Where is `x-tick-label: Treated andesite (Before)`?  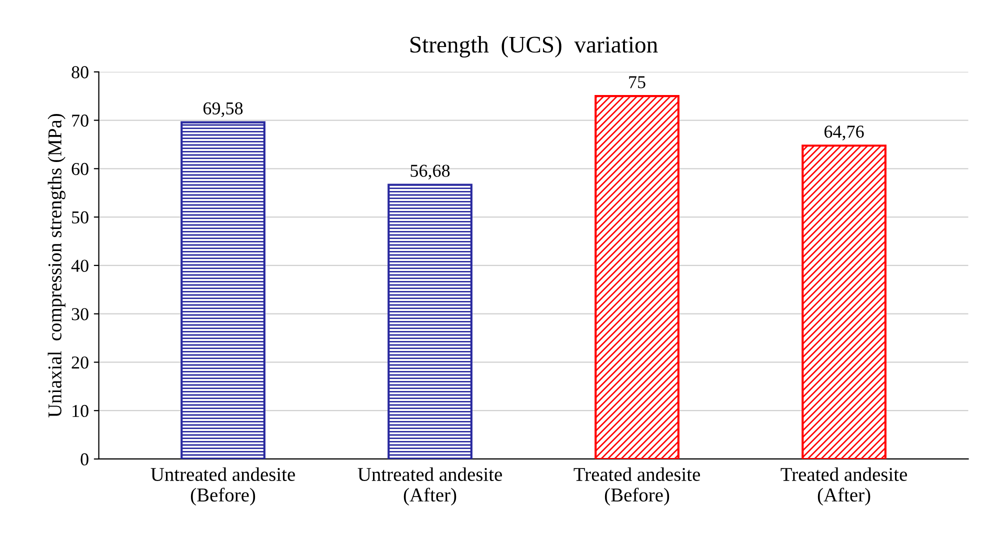
x-tick-label: Treated andesite (Before) is located at coordinates (637, 486).